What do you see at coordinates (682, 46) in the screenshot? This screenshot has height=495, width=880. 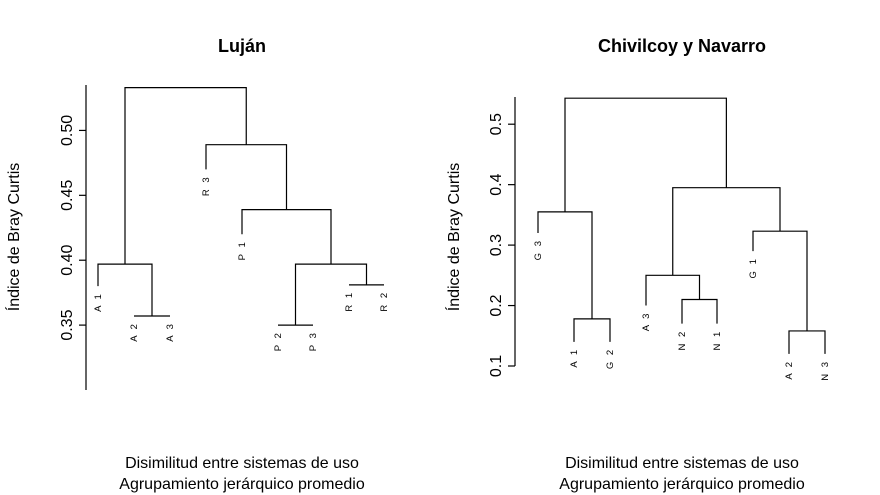 I see `chart-title: Chivilcoy y Navarro` at bounding box center [682, 46].